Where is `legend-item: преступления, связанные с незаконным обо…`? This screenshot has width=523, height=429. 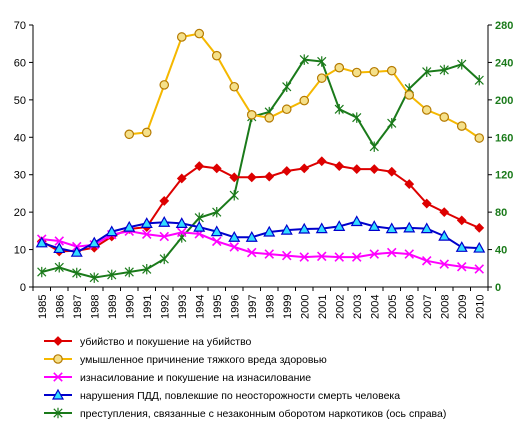 legend-item: преступления, связанные с незаконным обо… is located at coordinates (245, 413).